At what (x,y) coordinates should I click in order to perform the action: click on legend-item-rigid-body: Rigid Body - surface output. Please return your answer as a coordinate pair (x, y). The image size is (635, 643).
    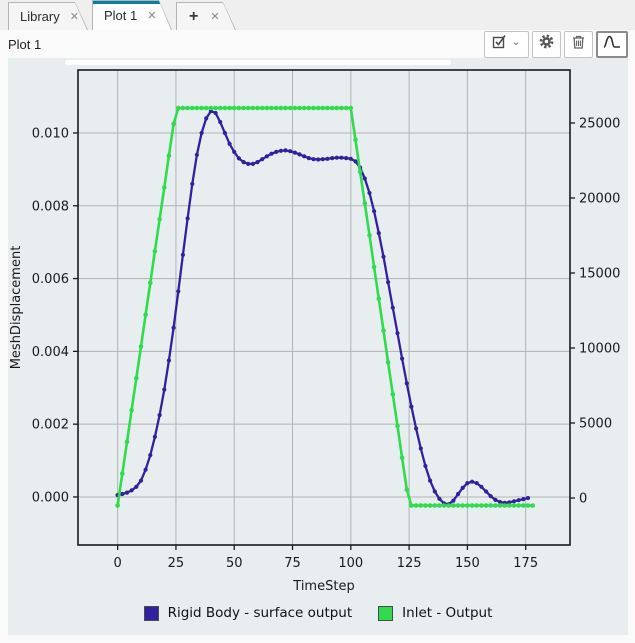
    Looking at the image, I should click on (248, 613).